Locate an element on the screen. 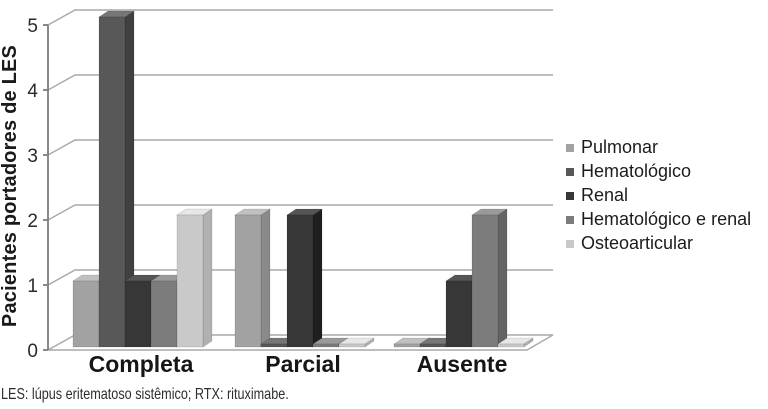 This screenshot has width=768, height=409. x-category-label: Completa is located at coordinates (141, 364).